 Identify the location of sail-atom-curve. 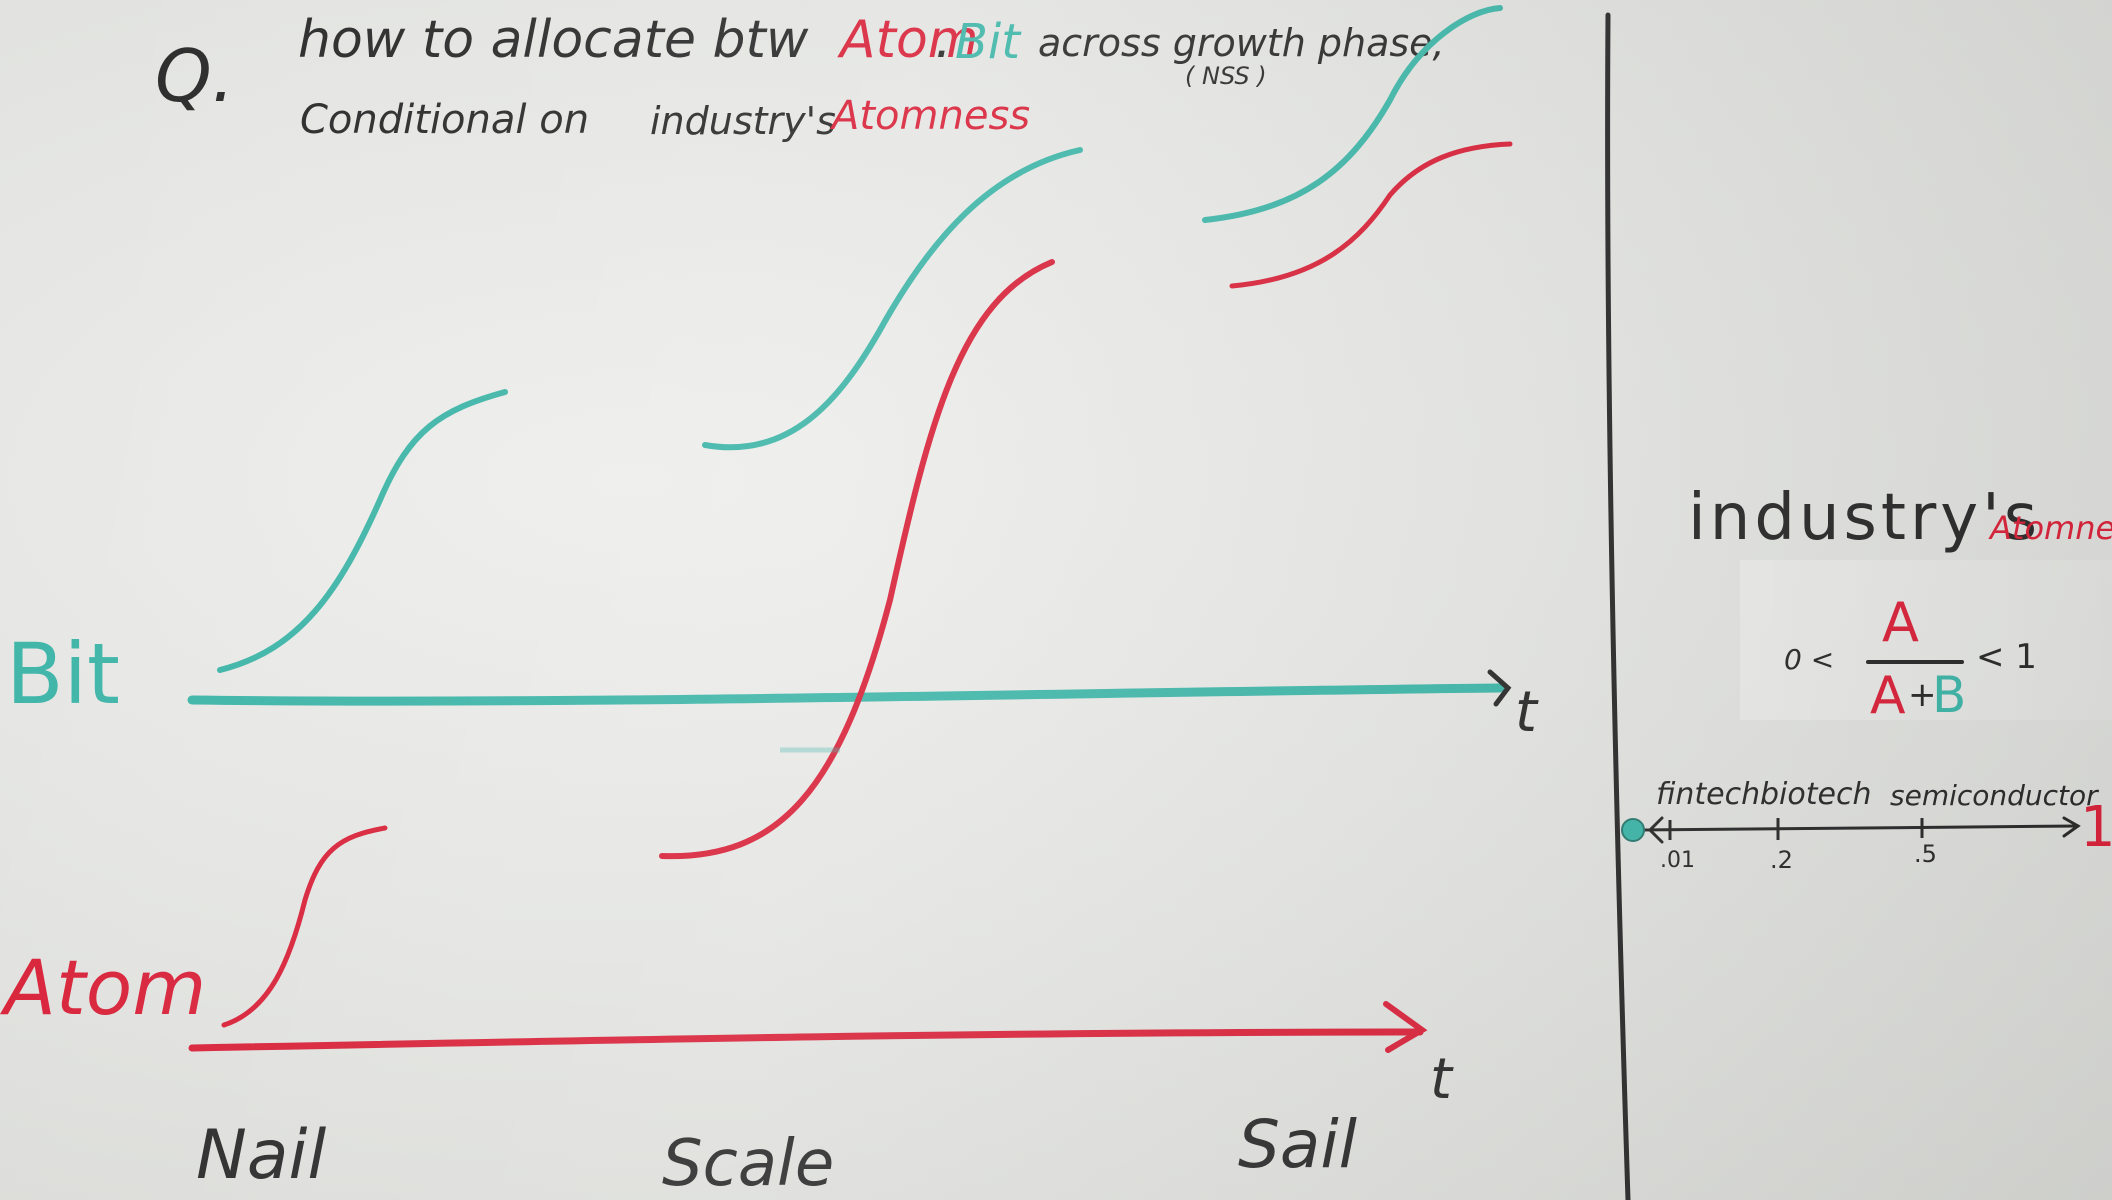
(1371, 215).